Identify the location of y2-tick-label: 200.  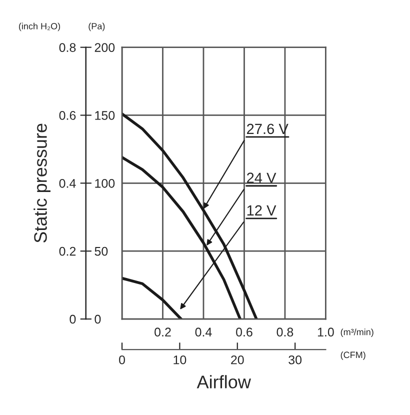
(104, 47).